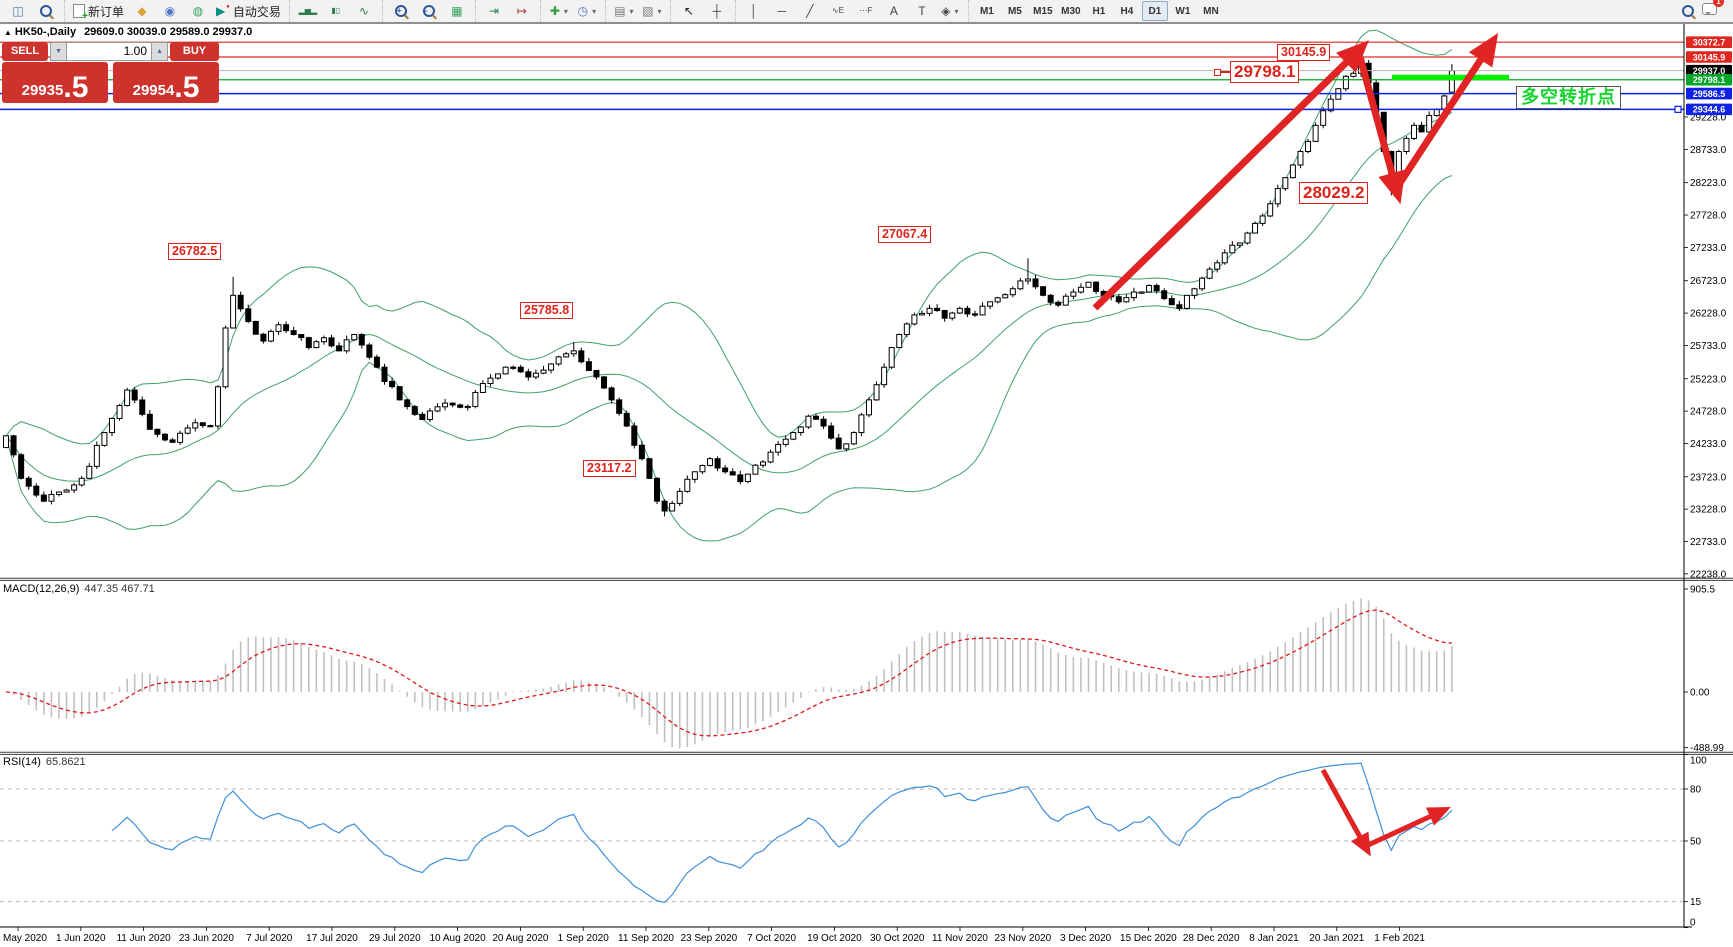 Image resolution: width=1733 pixels, height=947 pixels. Describe the element at coordinates (248, 11) in the screenshot. I see `auto-trading-button: ▶ ● 自动交易` at that location.